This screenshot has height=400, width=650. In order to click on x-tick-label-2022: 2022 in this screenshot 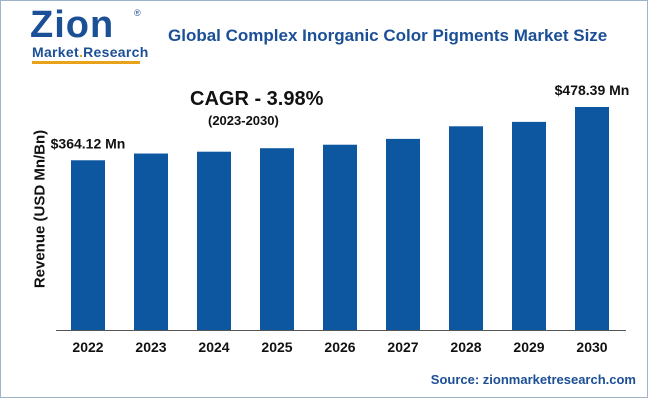, I will do `click(87, 347)`.